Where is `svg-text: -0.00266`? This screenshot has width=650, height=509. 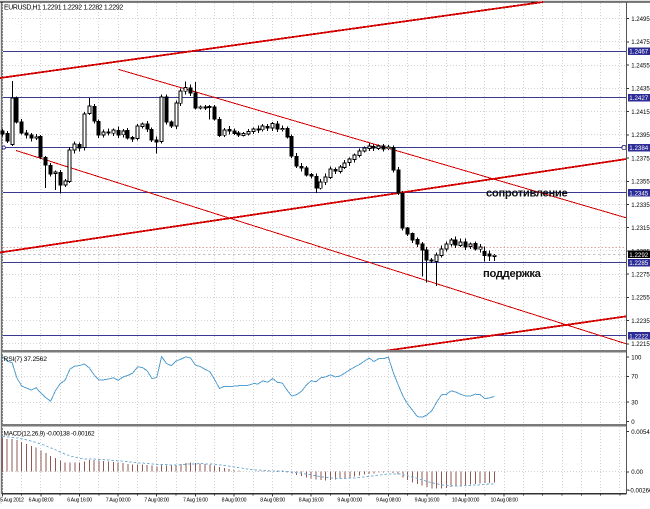
svg-text: -0.00266 is located at coordinates (639, 490).